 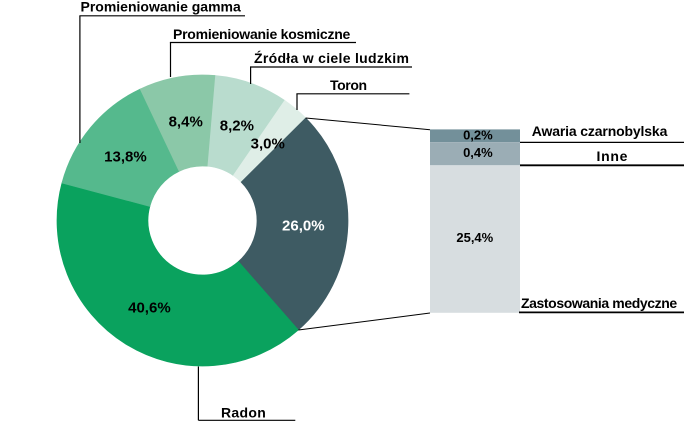 I want to click on svg-text: 25,4%, so click(x=474, y=237).